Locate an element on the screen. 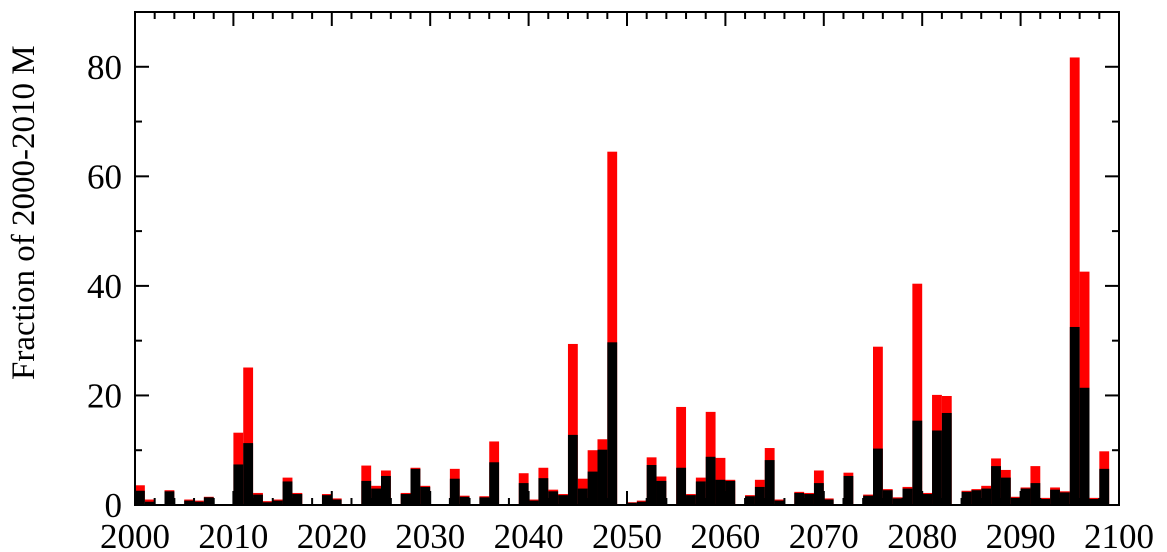  bar-total-2055 is located at coordinates (681, 455).